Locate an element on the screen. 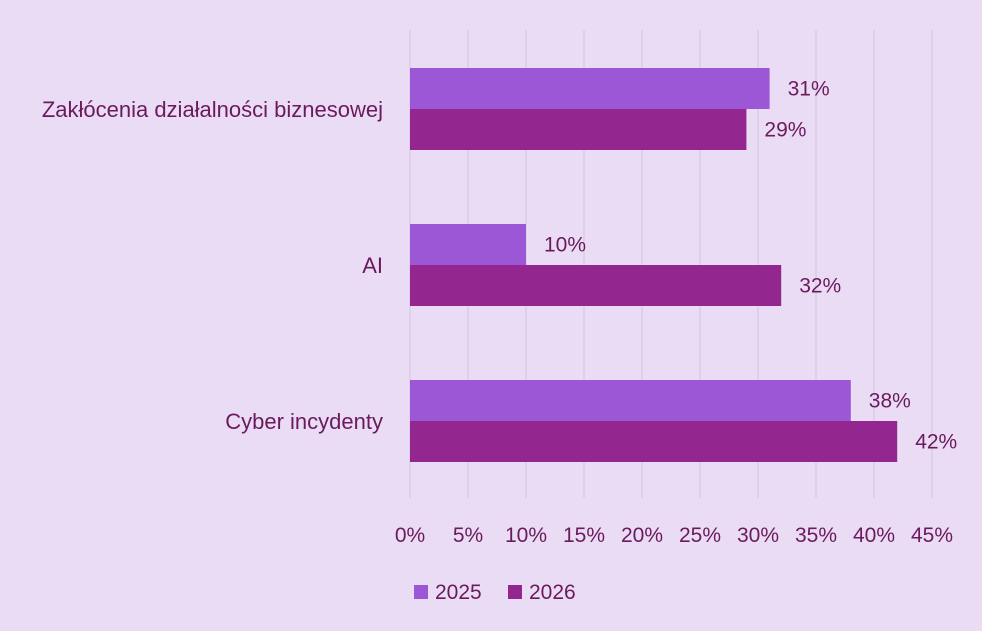 The height and width of the screenshot is (631, 982). category-label: Cyber incydenty is located at coordinates (304, 421).